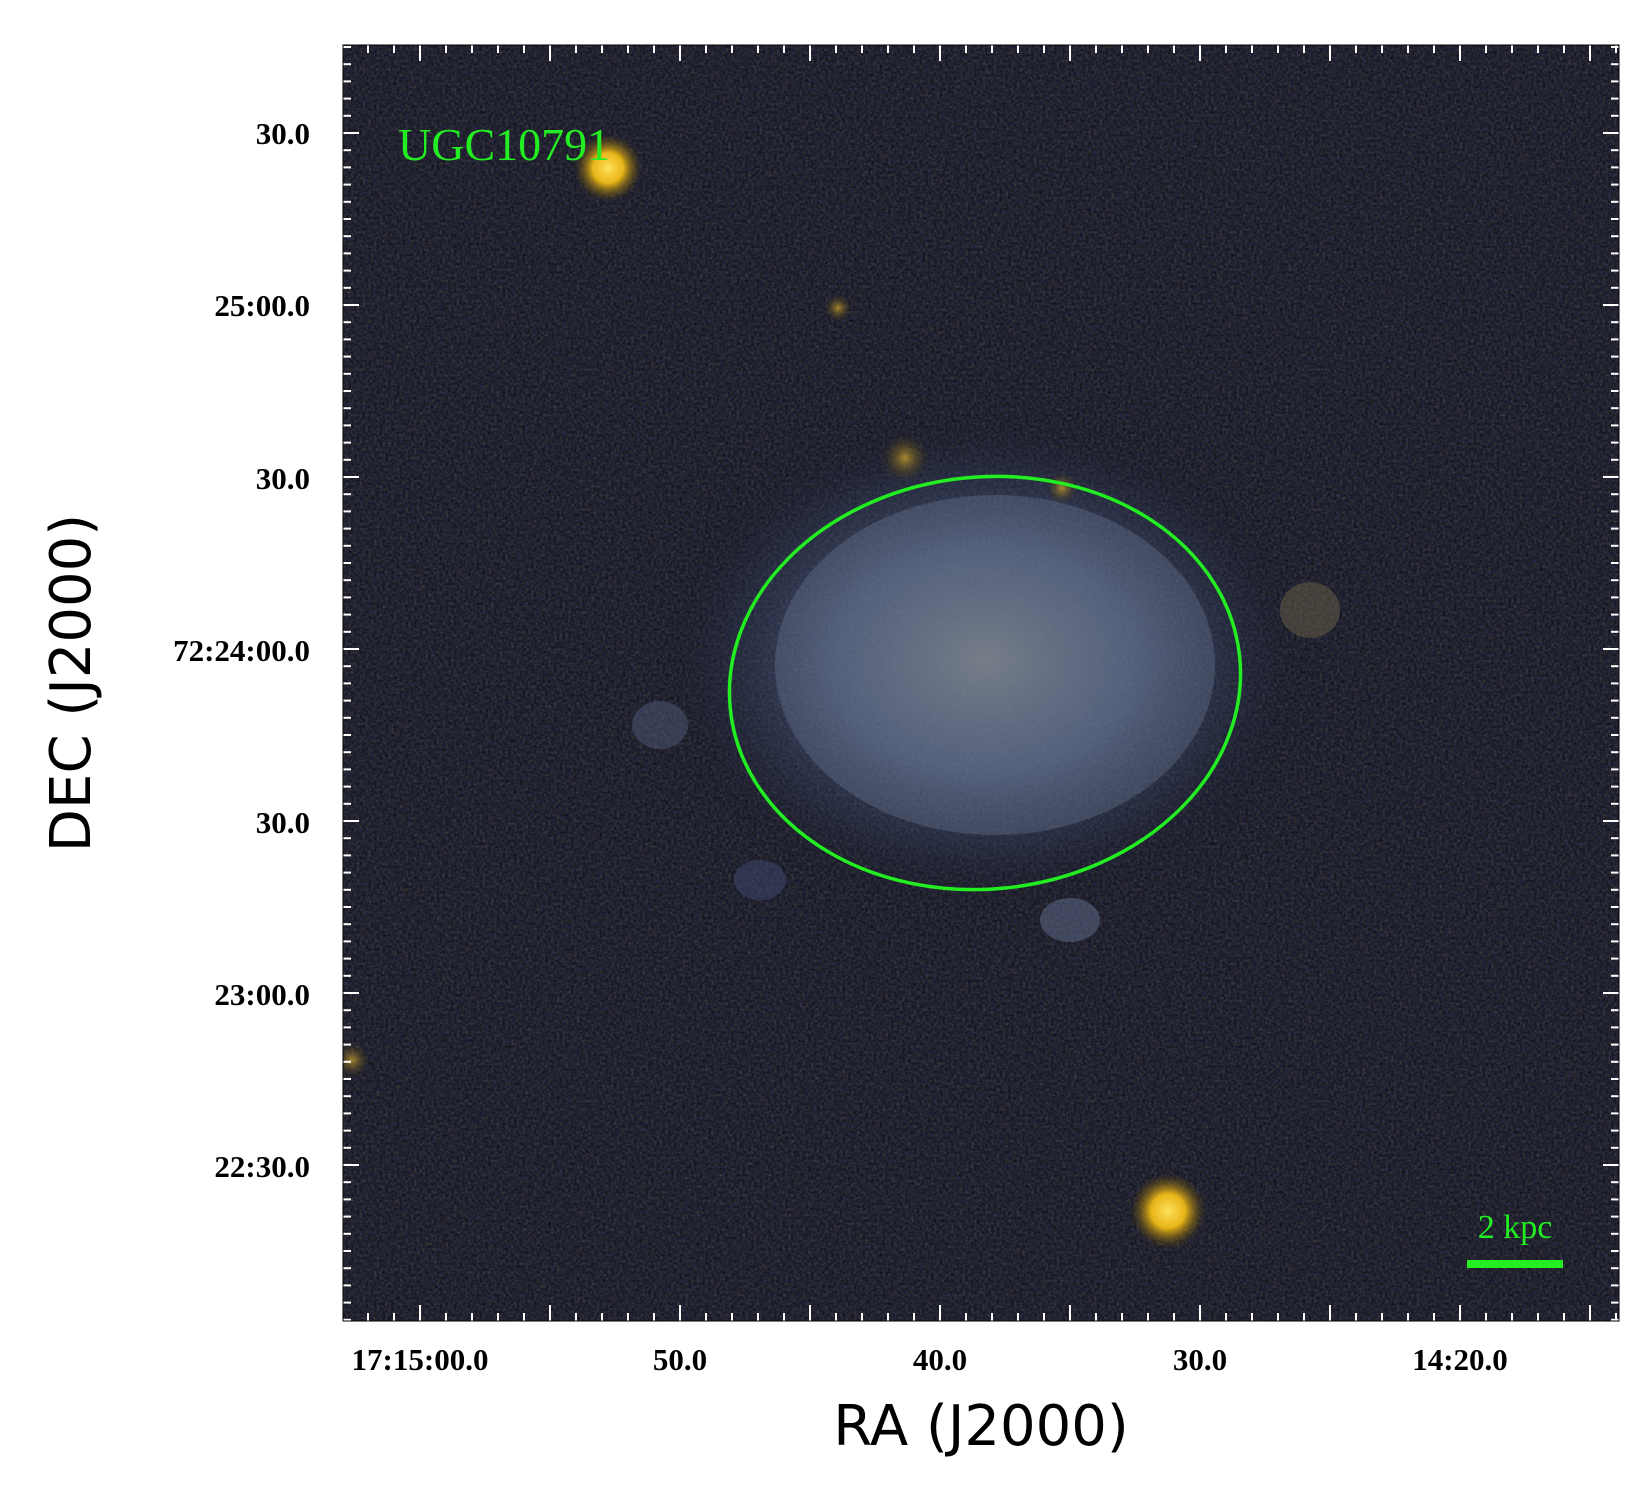 This screenshot has height=1500, width=1650. Describe the element at coordinates (262, 994) in the screenshot. I see `y-tick-label: 23:00.0` at that location.